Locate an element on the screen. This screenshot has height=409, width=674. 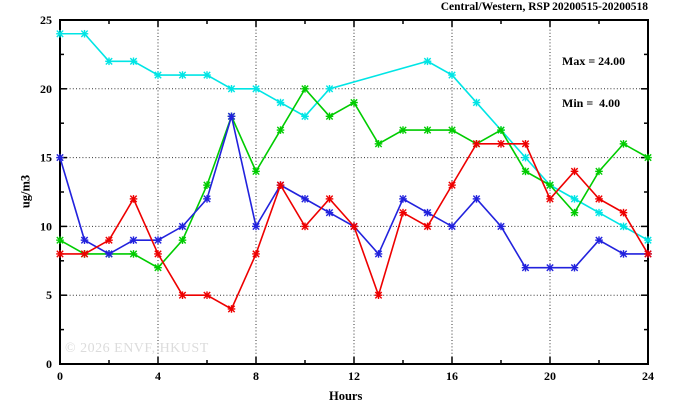
x-tick-label: 24 is located at coordinates (648, 376).